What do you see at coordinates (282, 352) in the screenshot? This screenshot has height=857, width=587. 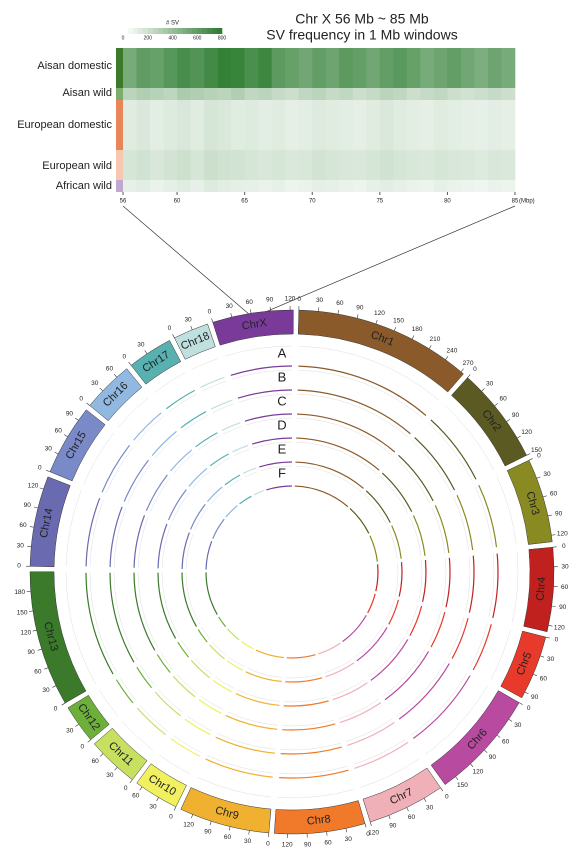 I see `track-label: A` at bounding box center [282, 352].